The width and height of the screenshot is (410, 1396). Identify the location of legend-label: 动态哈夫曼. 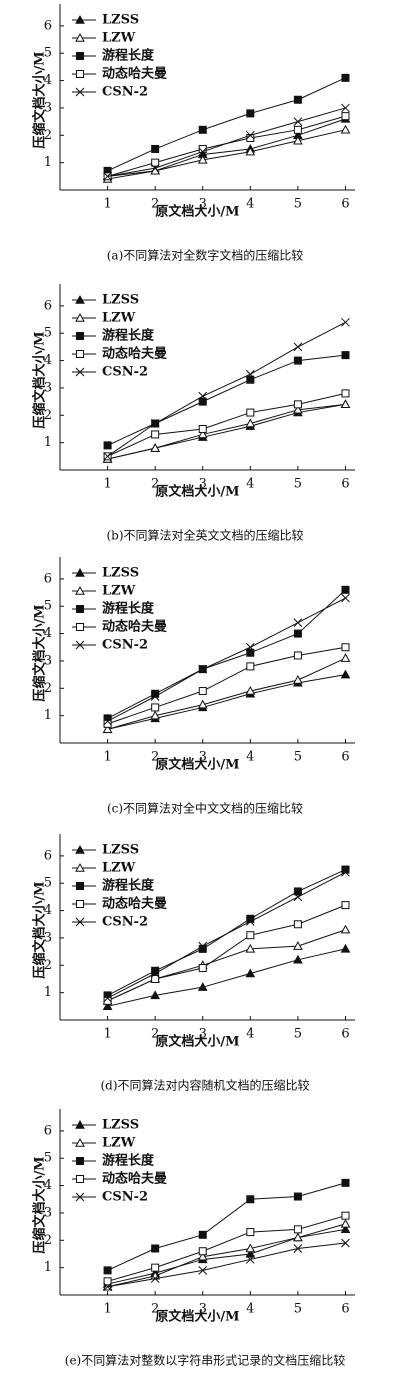
(134, 354).